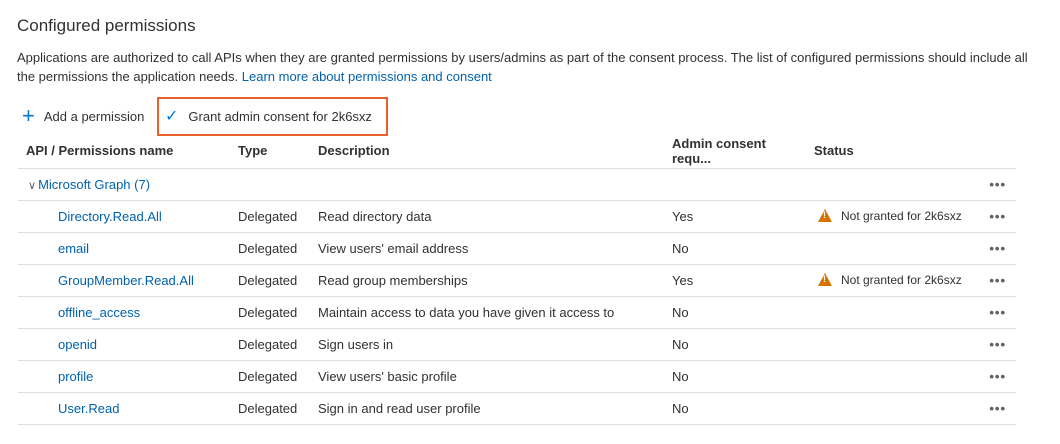 The height and width of the screenshot is (444, 1060). I want to click on plus-icon: +, so click(28, 115).